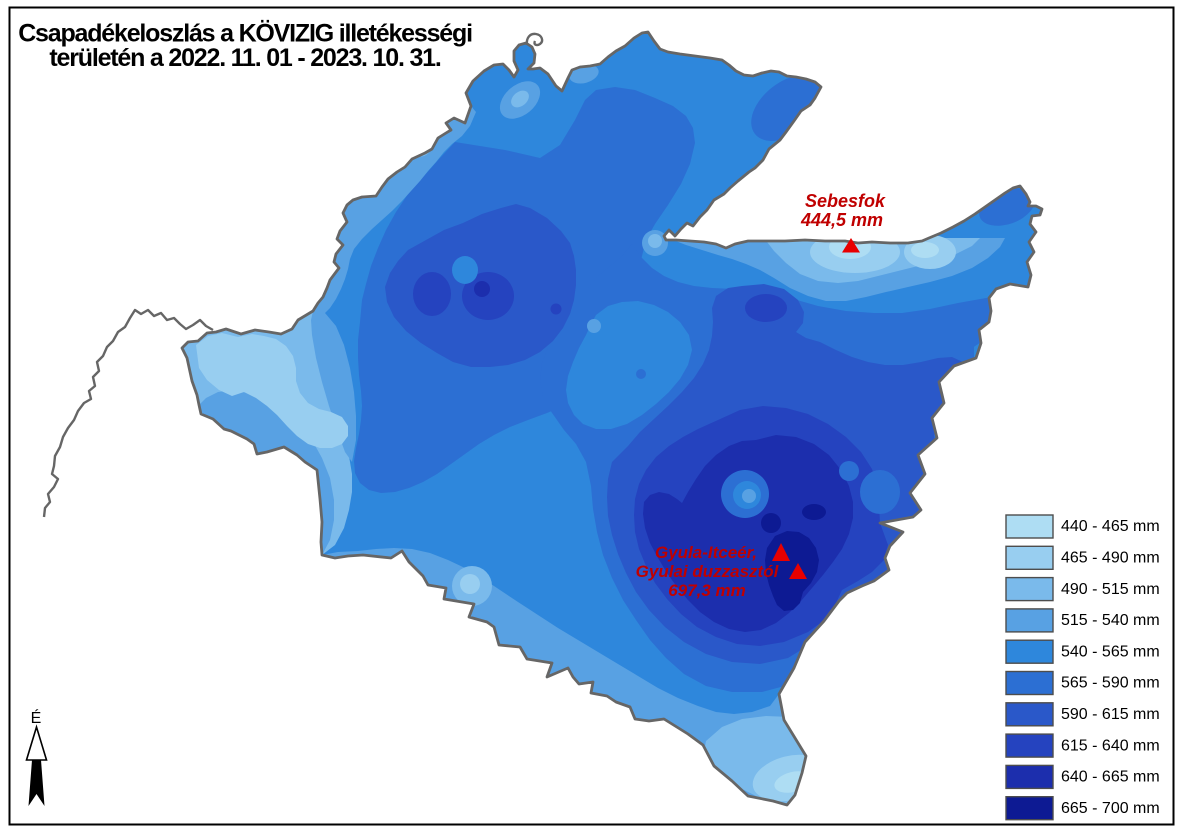  I want to click on svg-text: 665 - 700 mm, so click(1110, 808).